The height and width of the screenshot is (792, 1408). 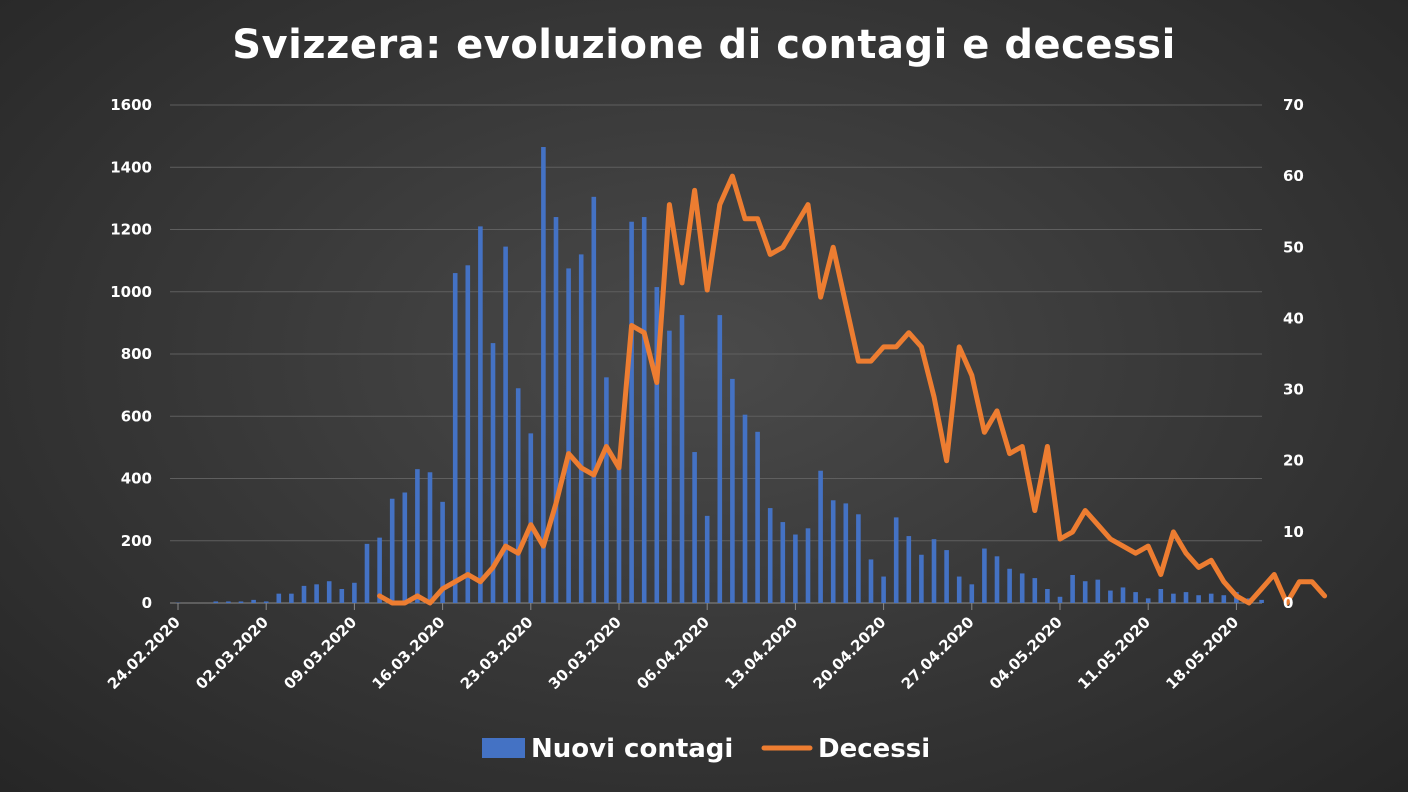 What do you see at coordinates (850, 653) in the screenshot?
I see `x-tick-label: 20.04.2020` at bounding box center [850, 653].